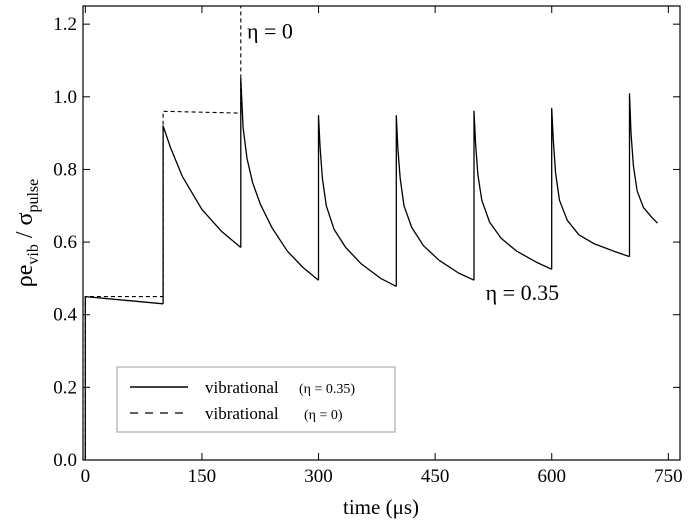 The height and width of the screenshot is (525, 692). Describe the element at coordinates (25, 276) in the screenshot. I see `y-label-rho-e: ρe` at that location.